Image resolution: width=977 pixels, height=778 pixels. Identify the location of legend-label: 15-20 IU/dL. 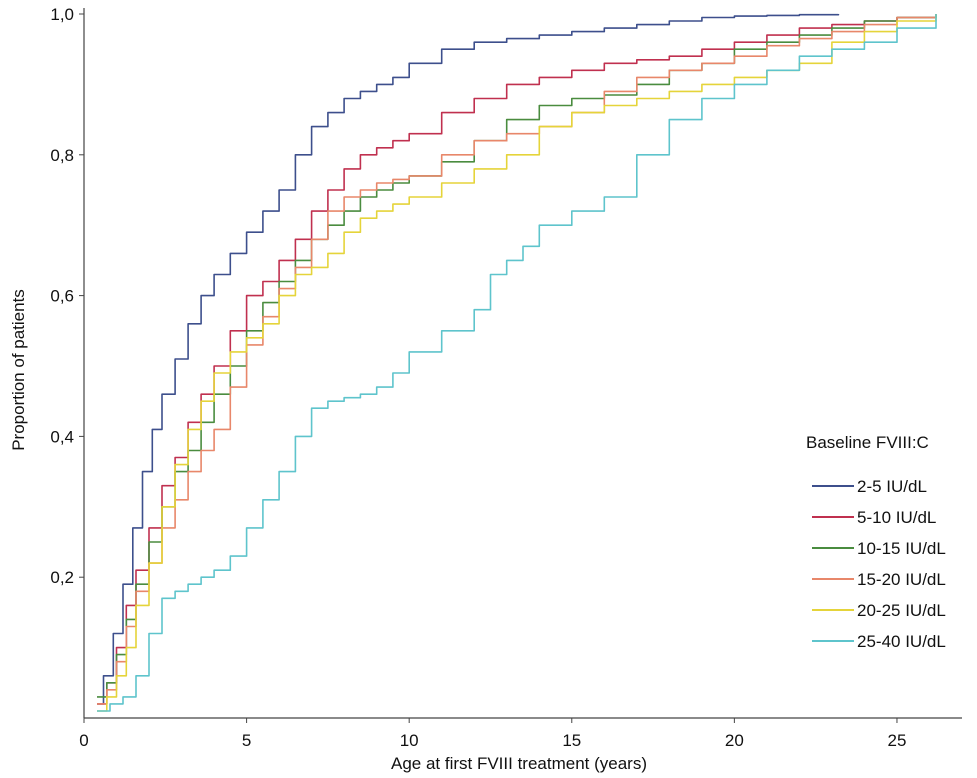
(901, 579).